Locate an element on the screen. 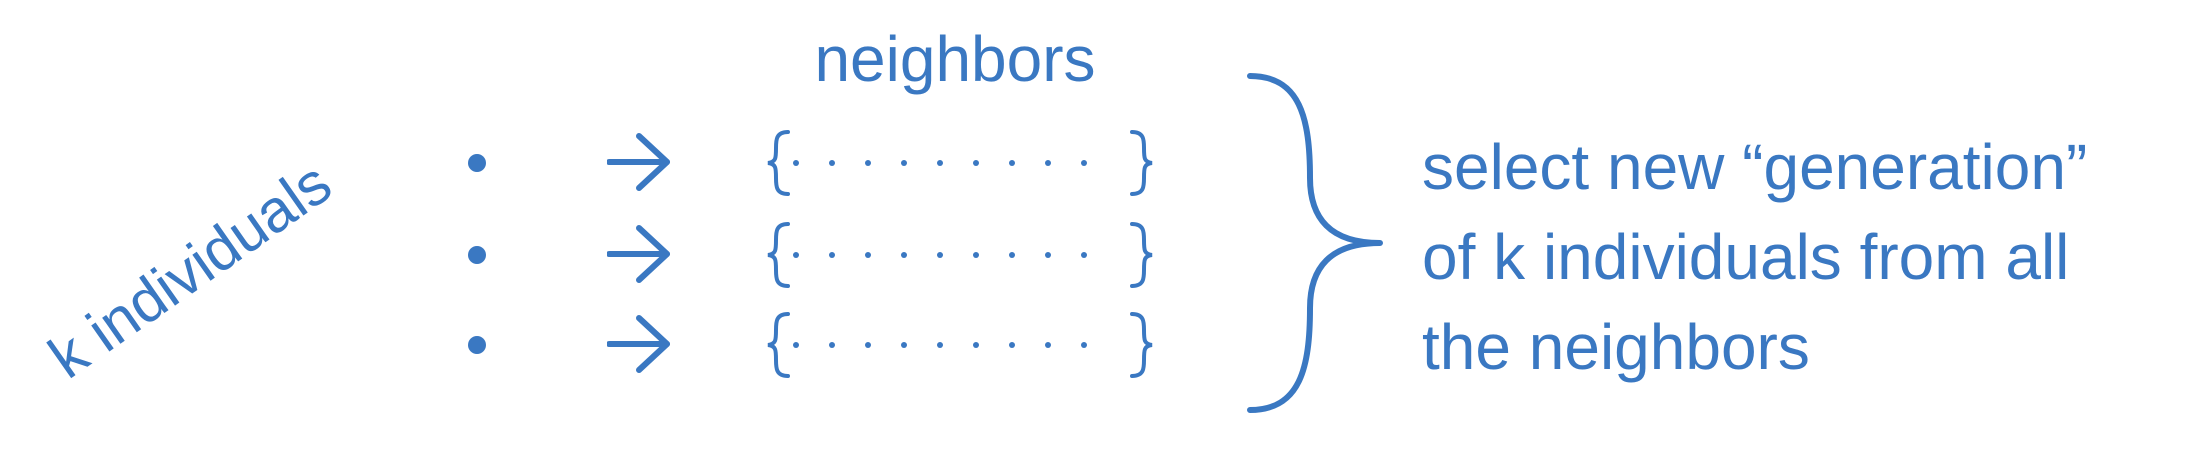  right-curly-brace is located at coordinates (1315, 243).